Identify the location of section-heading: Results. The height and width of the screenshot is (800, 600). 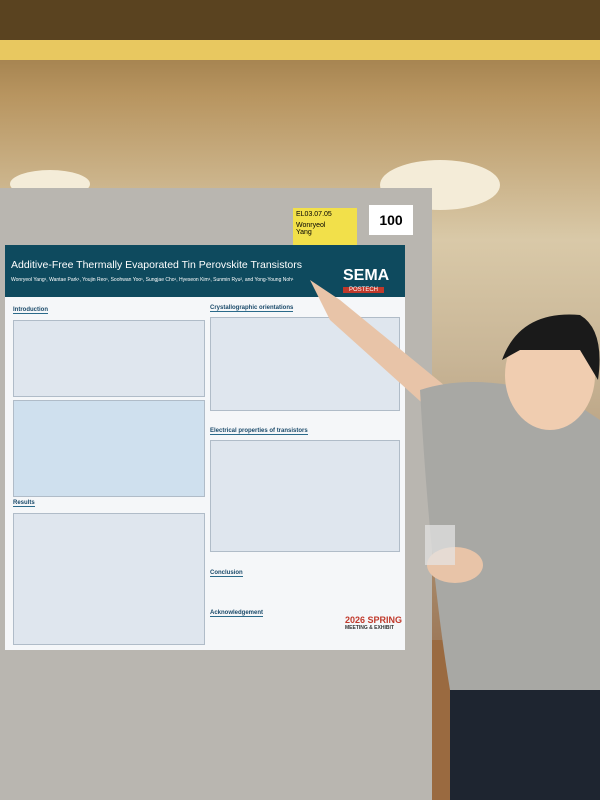
(24, 503).